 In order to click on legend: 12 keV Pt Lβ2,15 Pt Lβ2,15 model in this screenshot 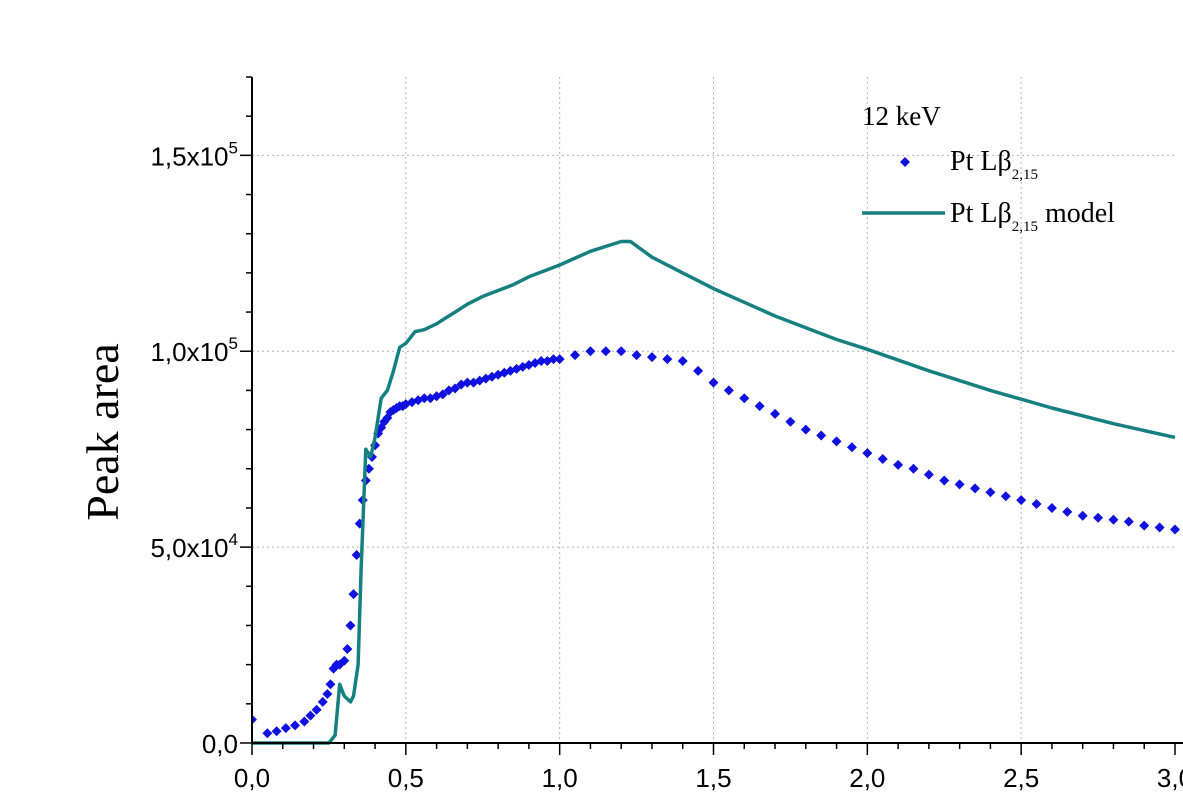, I will do `click(988, 168)`.